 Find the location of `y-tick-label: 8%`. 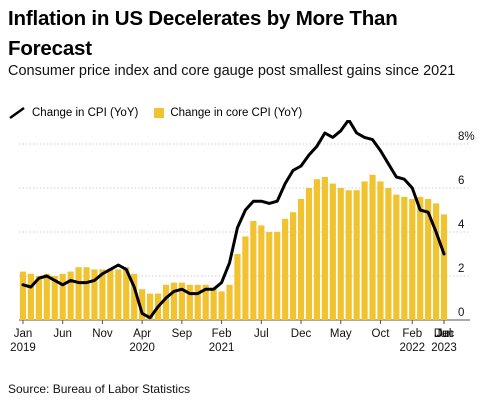

y-tick-label: 8% is located at coordinates (466, 137).